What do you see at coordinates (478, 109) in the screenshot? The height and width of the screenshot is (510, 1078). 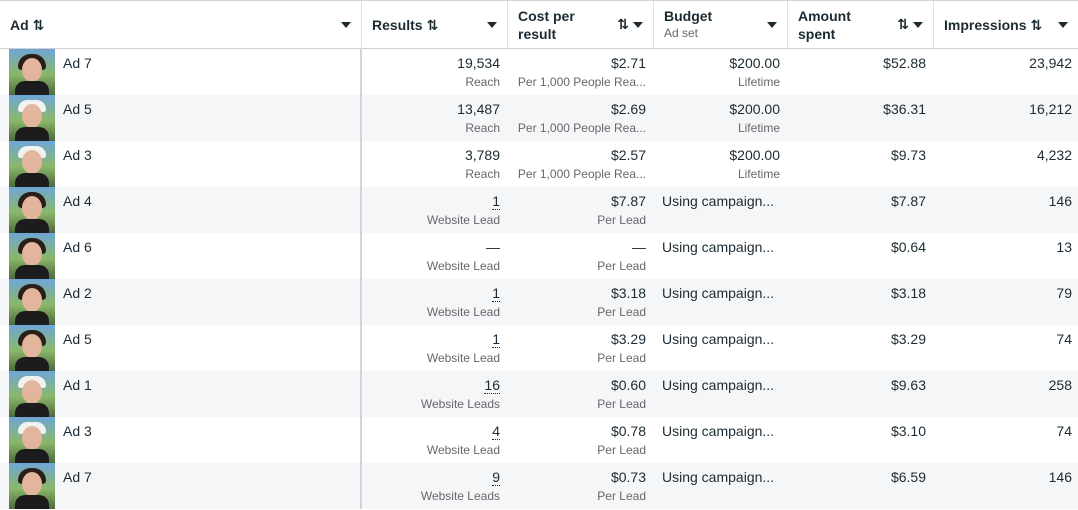 I see `results-value: 13,487` at bounding box center [478, 109].